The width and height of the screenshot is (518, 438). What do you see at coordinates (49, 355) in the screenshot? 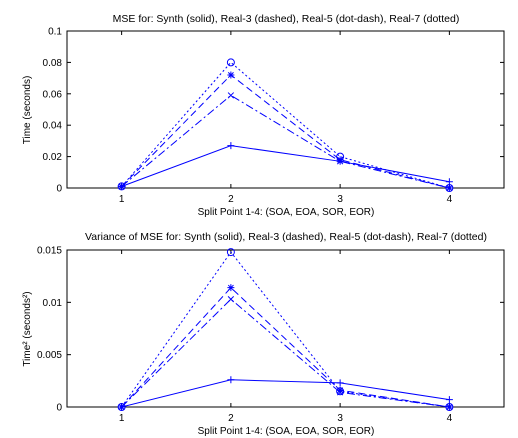
I see `y-tick-label: 0.005` at bounding box center [49, 355].